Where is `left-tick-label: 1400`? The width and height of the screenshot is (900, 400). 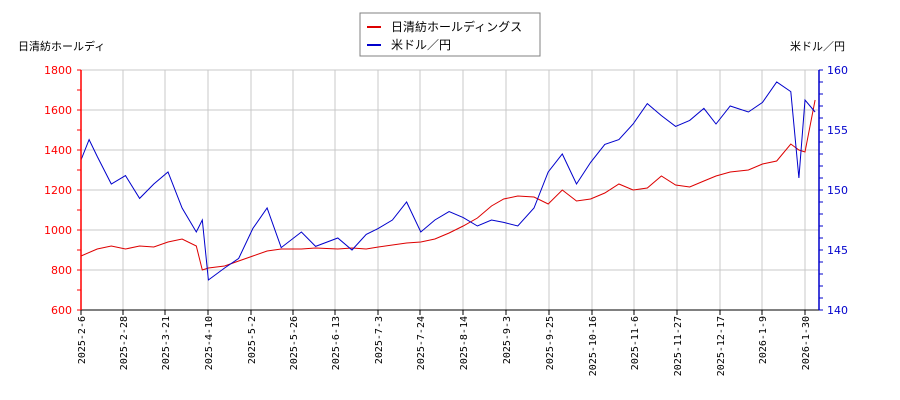
left-tick-label: 1400 is located at coordinates (58, 150).